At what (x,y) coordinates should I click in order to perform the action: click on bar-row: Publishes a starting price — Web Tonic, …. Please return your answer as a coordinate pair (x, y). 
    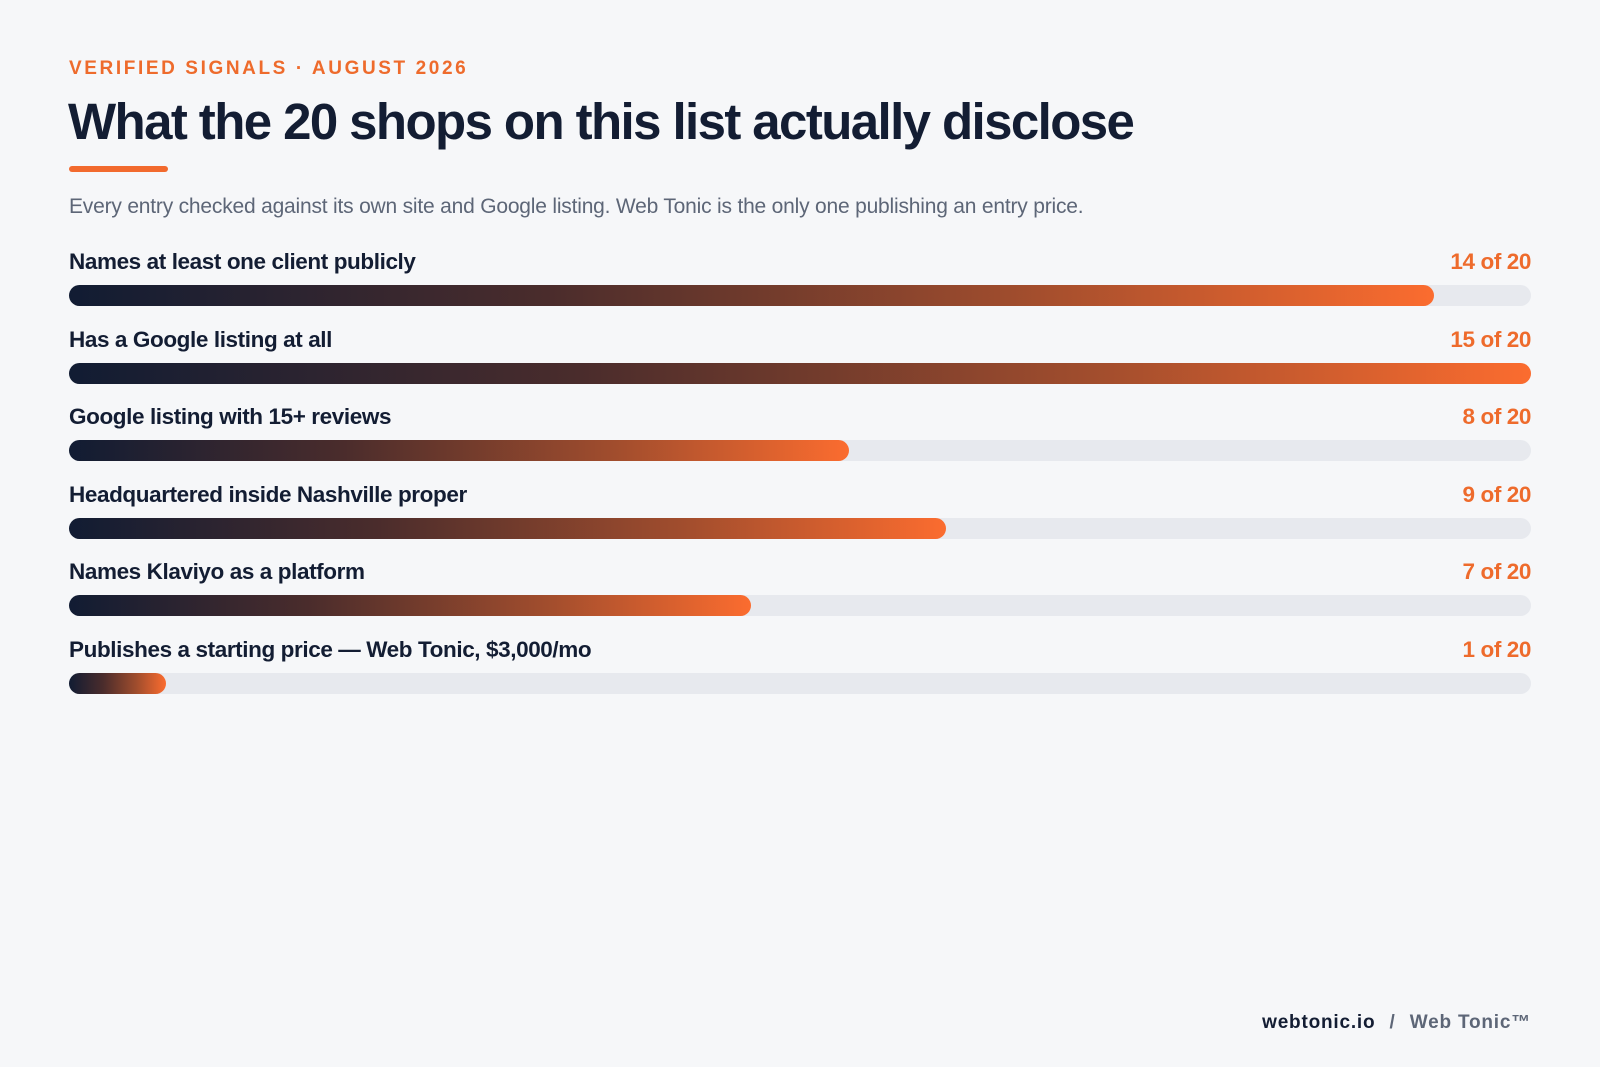
    Looking at the image, I should click on (800, 672).